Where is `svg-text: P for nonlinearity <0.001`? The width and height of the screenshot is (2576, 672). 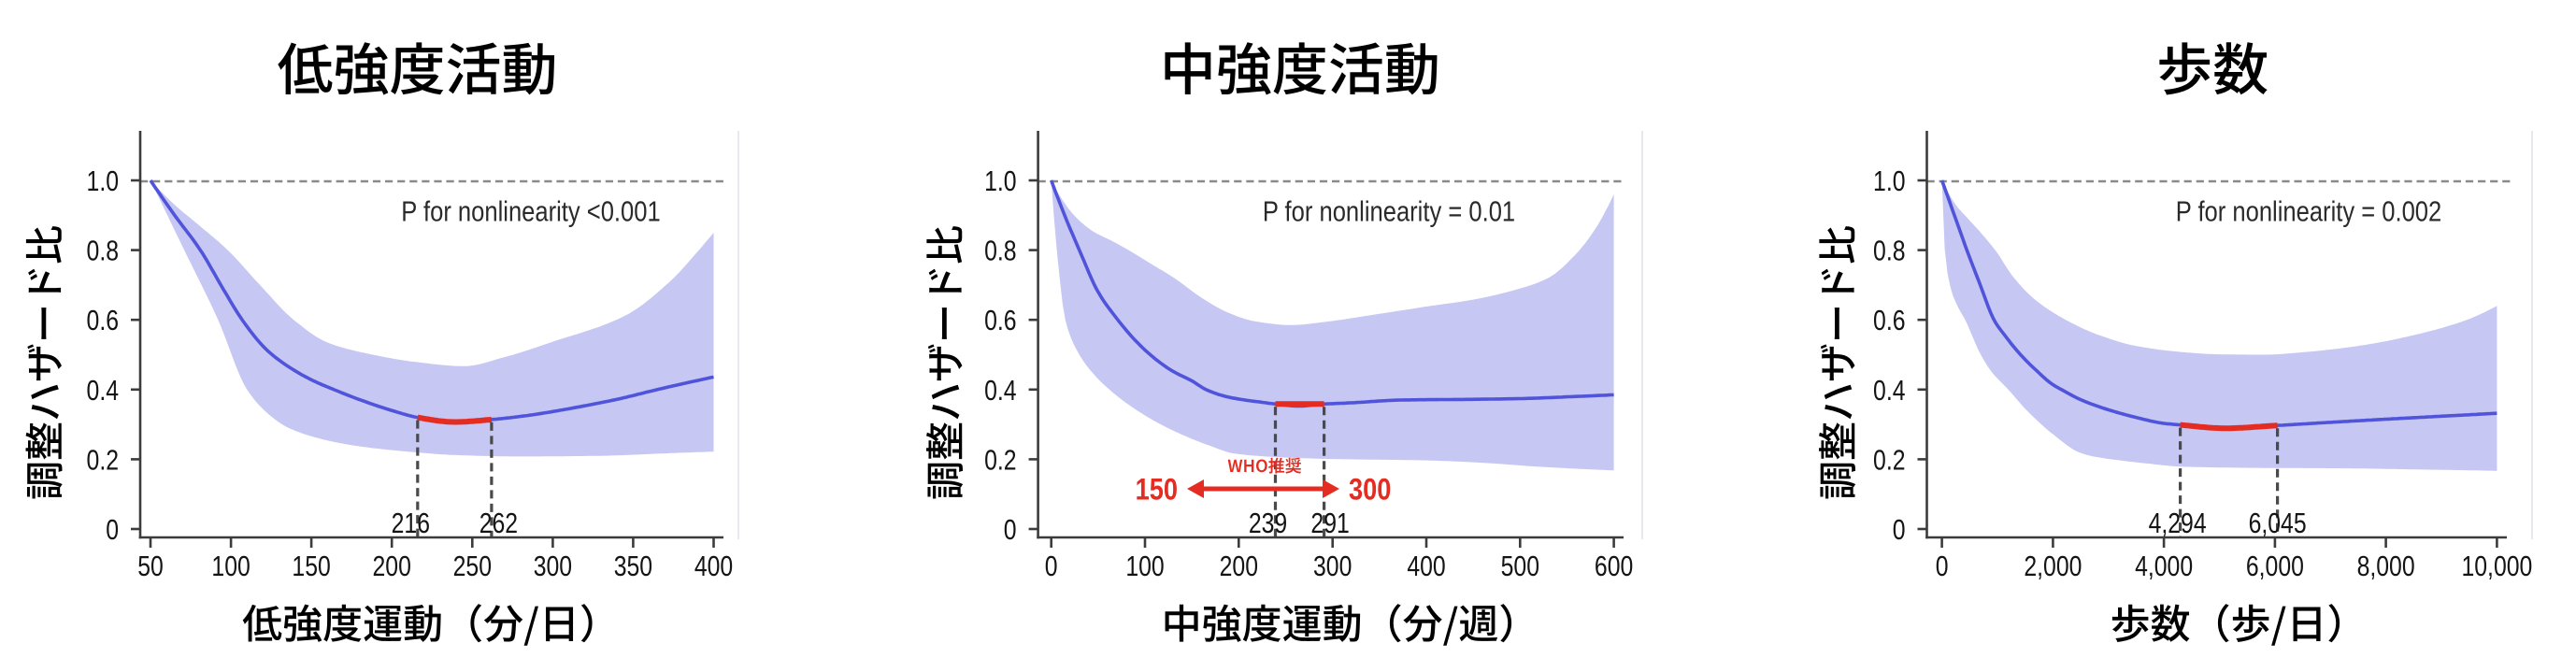 svg-text: P for nonlinearity <0.001 is located at coordinates (530, 211).